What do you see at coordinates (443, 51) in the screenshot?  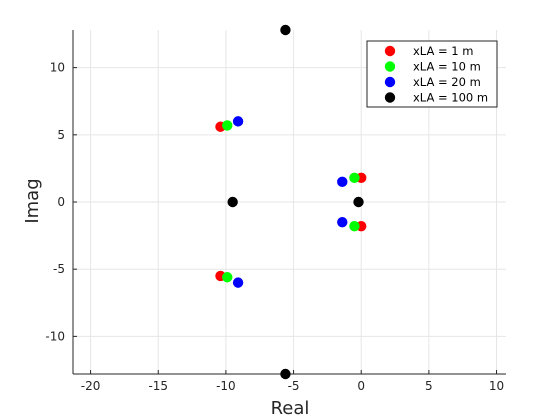 I see `legend-label: xLA = 1 m` at bounding box center [443, 51].